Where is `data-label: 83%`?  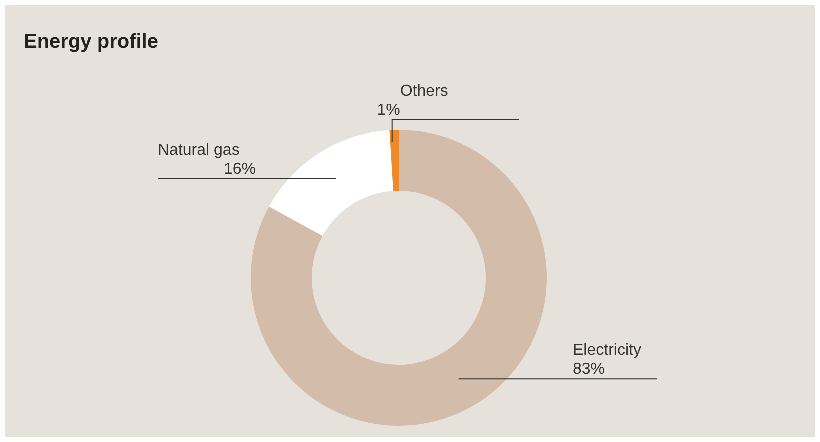 data-label: 83% is located at coordinates (589, 369).